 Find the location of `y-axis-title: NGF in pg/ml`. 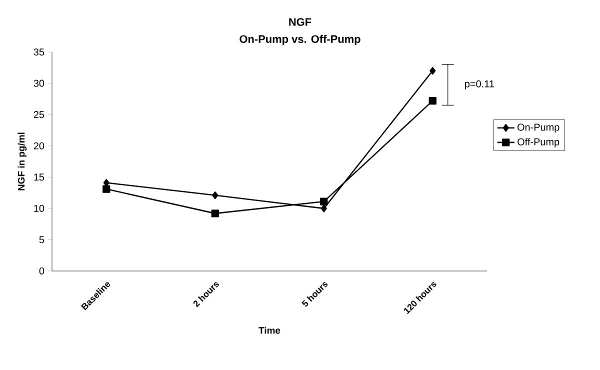

y-axis-title: NGF in pg/ml is located at coordinates (22, 161).